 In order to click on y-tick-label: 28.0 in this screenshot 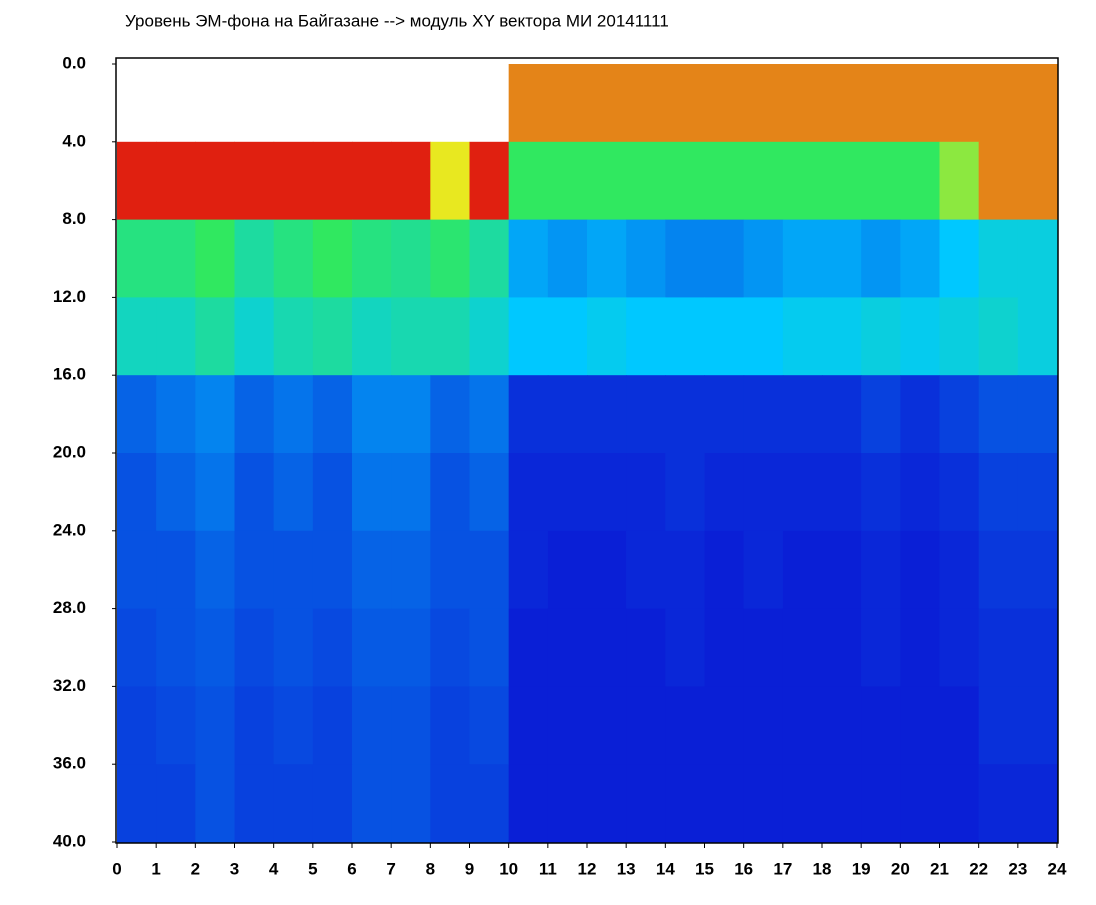, I will do `click(69, 607)`.